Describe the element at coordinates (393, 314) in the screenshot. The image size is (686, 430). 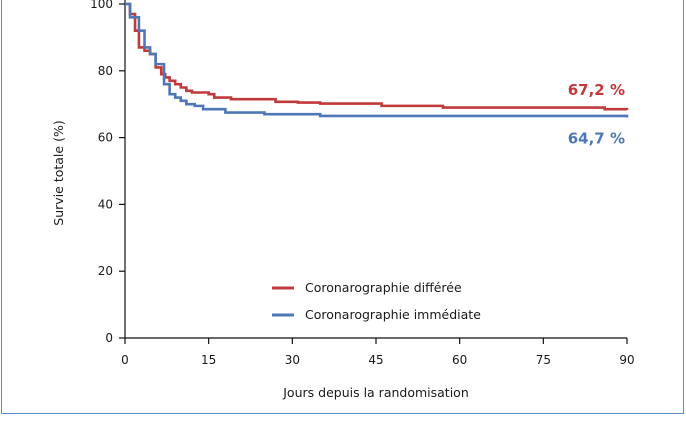
I see `legend-entry-label: Coronarographie immédiate` at that location.